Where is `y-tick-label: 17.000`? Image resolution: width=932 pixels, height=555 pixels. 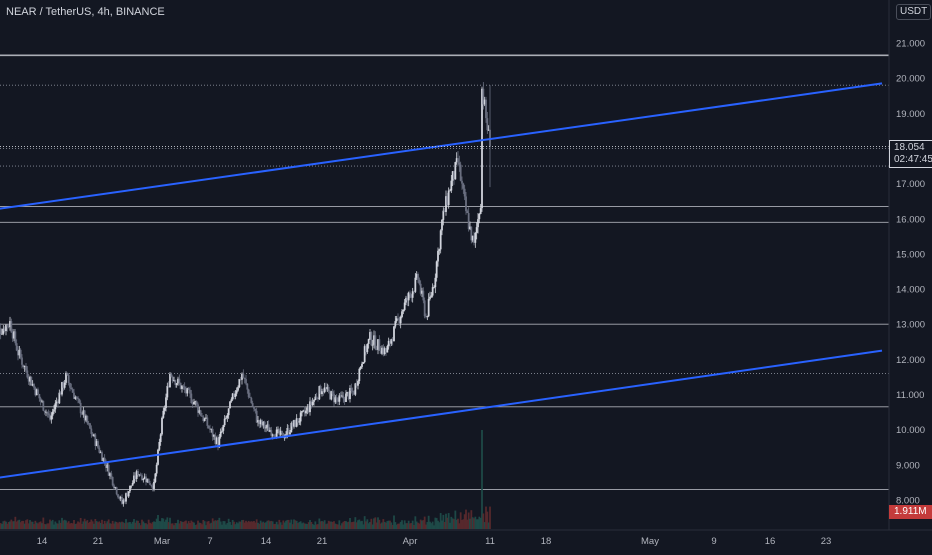
y-tick-label: 17.000 is located at coordinates (910, 184).